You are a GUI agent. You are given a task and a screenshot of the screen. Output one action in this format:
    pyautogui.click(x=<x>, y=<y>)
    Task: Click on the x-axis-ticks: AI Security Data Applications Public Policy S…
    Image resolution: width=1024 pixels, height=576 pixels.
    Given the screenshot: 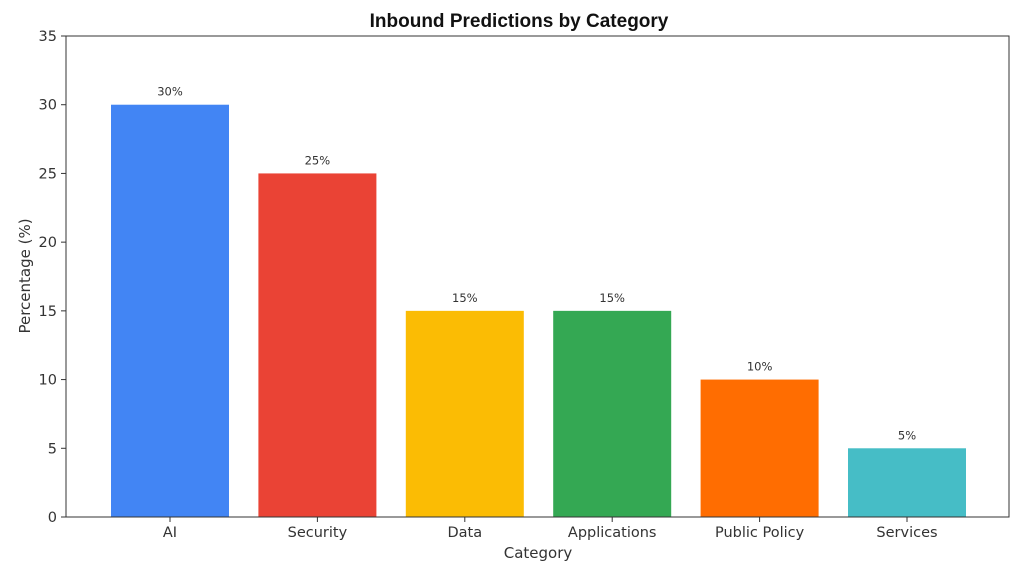 What is the action you would take?
    pyautogui.click(x=550, y=529)
    